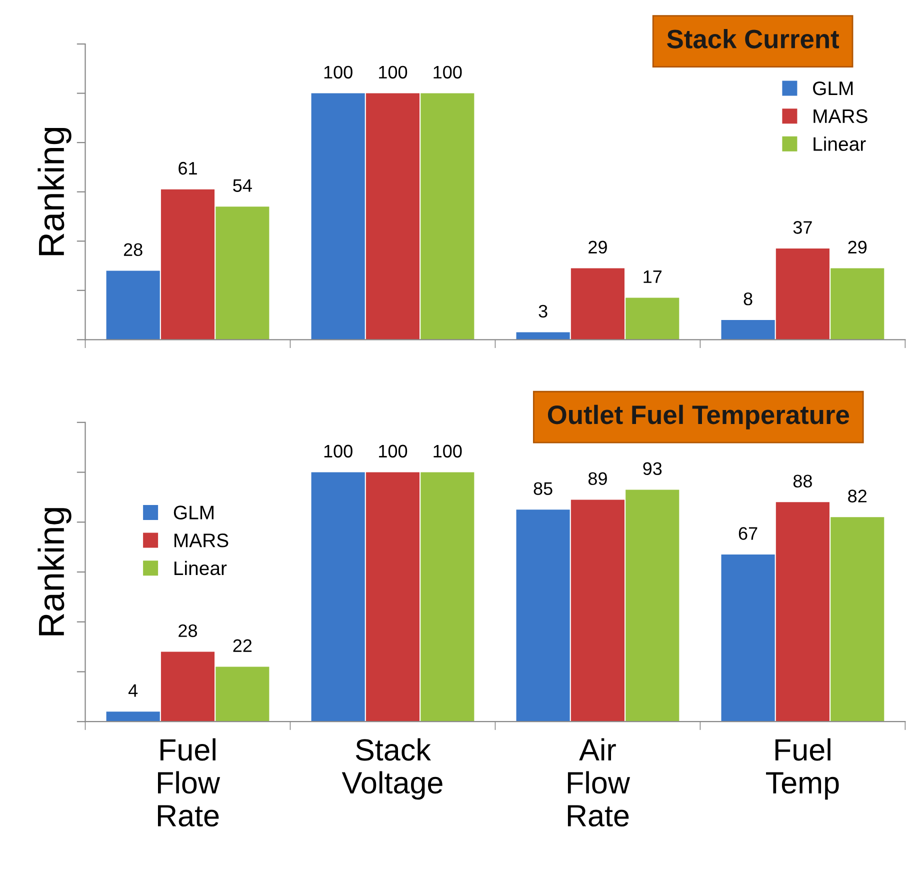 Image resolution: width=907 pixels, height=880 pixels. Describe the element at coordinates (802, 227) in the screenshot. I see `data-label: 37` at that location.